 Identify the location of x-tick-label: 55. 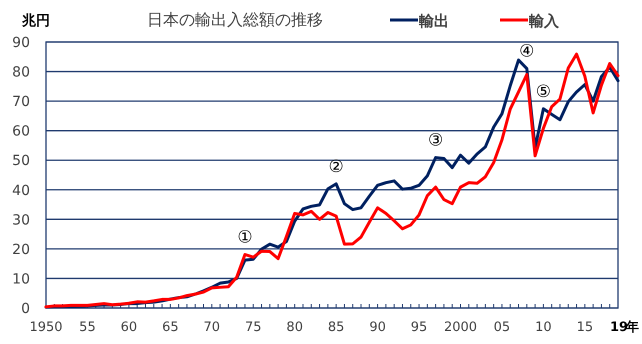
(87, 327).